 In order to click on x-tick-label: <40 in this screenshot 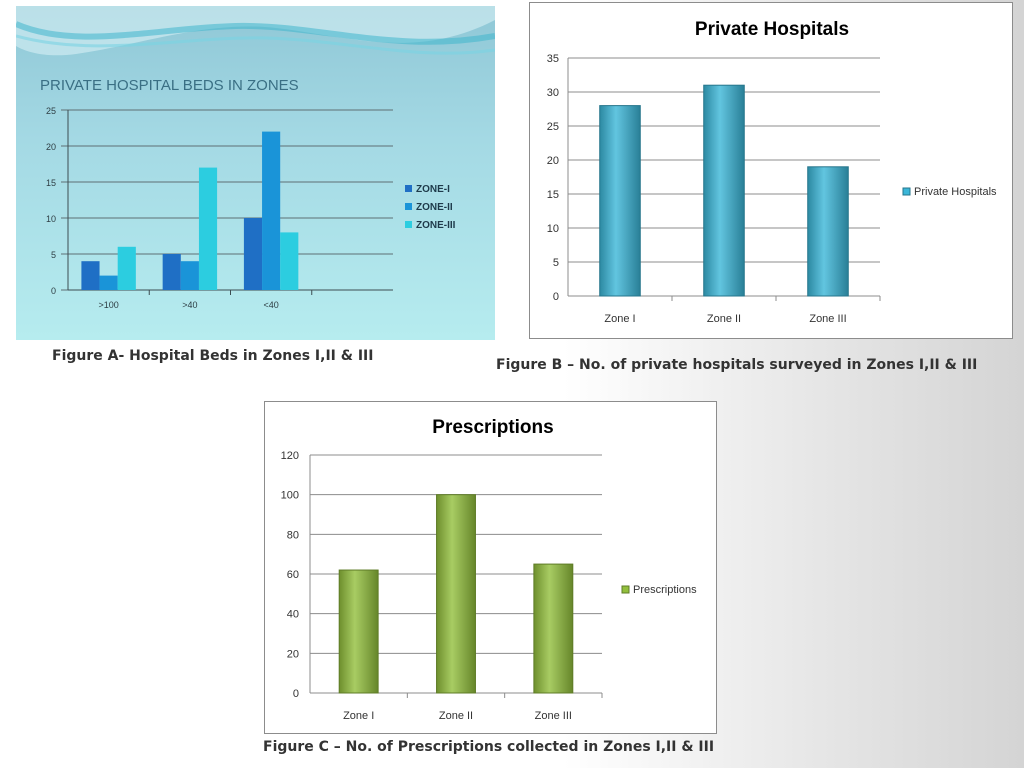, I will do `click(270, 305)`.